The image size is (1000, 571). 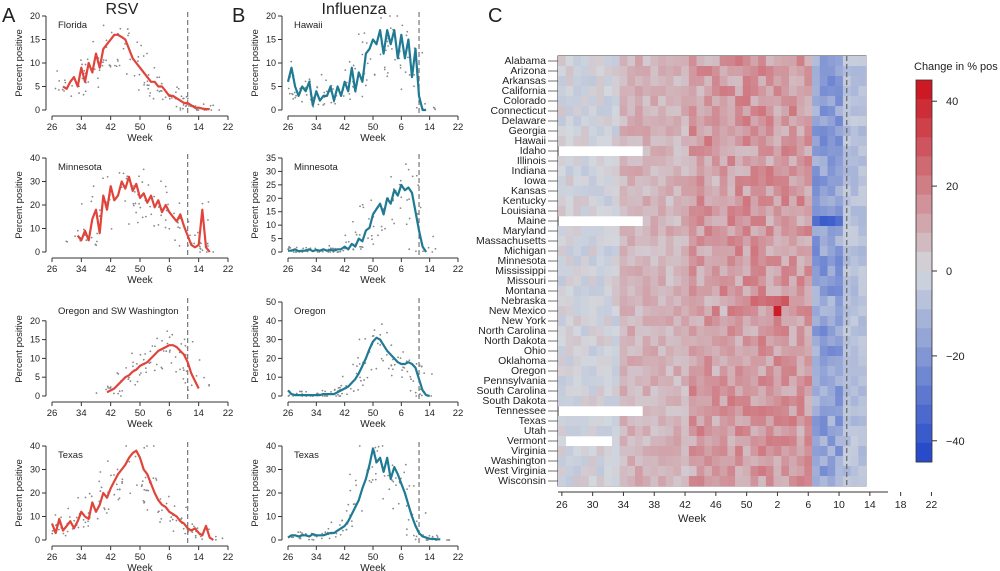 What do you see at coordinates (528, 191) in the screenshot?
I see `state-label: Kansas` at bounding box center [528, 191].